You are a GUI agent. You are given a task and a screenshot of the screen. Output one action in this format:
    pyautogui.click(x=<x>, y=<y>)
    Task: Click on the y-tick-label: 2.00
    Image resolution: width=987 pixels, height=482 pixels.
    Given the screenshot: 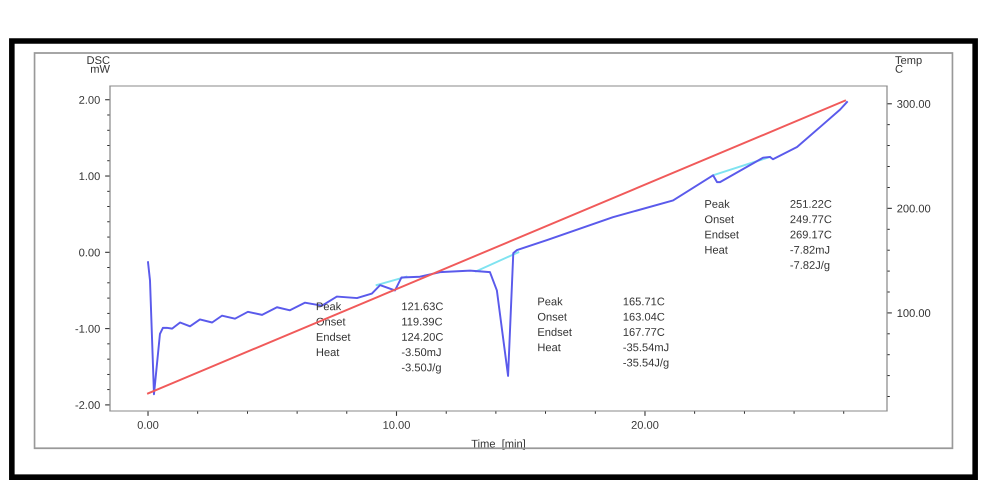 What is the action you would take?
    pyautogui.click(x=89, y=100)
    